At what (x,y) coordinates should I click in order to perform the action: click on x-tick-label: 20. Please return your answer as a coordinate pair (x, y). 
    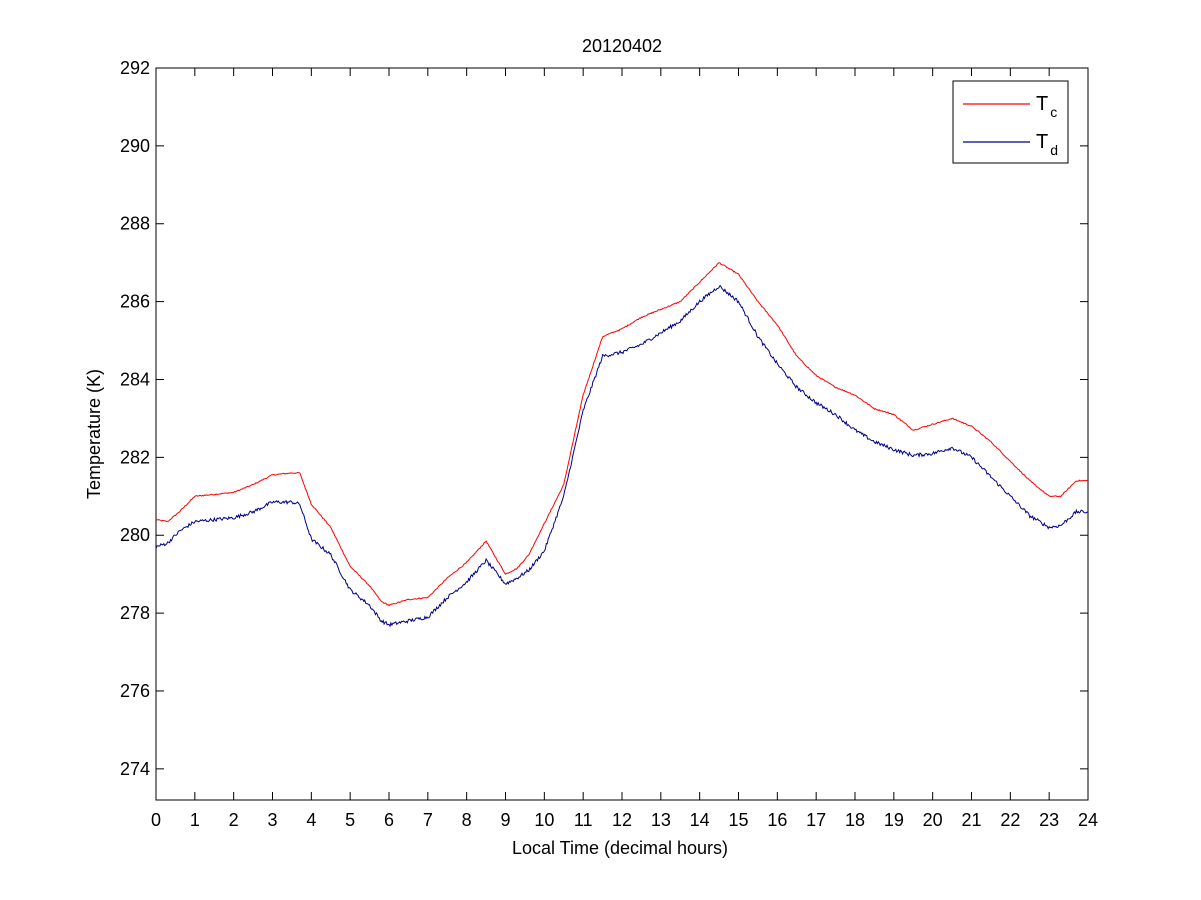
    Looking at the image, I should click on (933, 820).